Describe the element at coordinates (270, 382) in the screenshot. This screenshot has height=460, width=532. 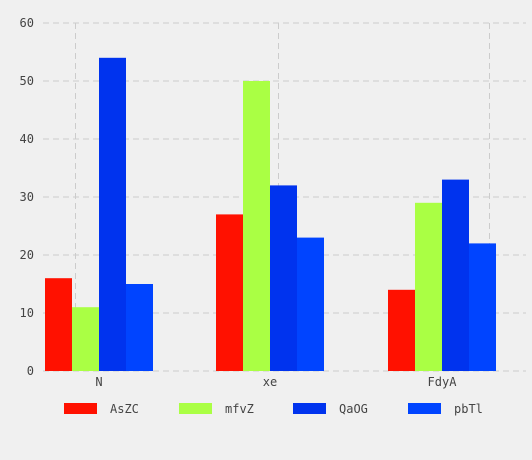
I see `x-tick-label: xe` at that location.